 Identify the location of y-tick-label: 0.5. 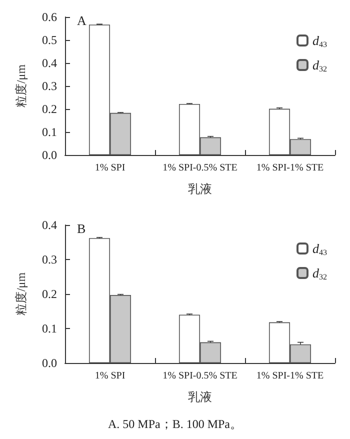
(49, 40).